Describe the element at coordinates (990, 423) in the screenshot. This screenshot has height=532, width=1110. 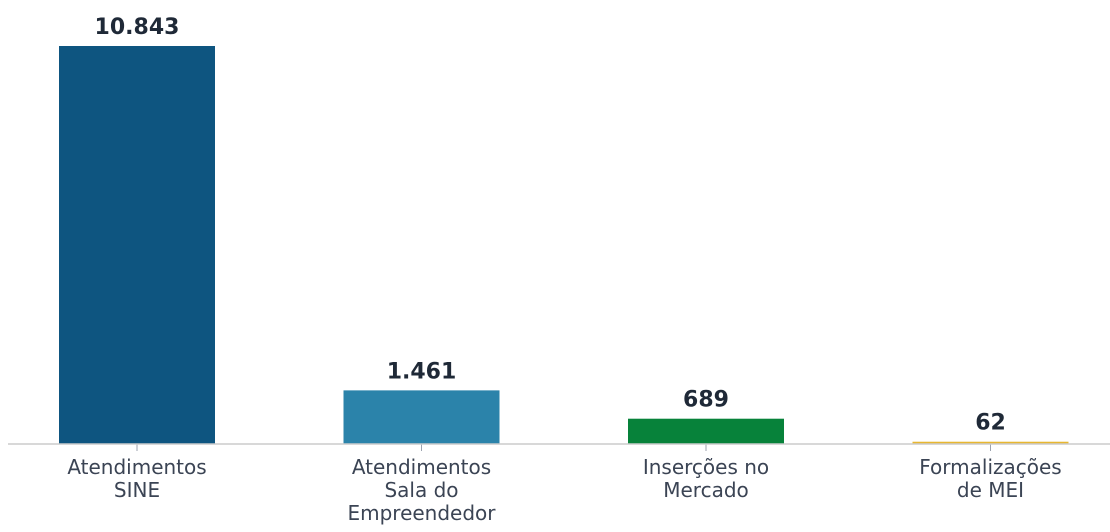
I see `value-label: 62` at that location.